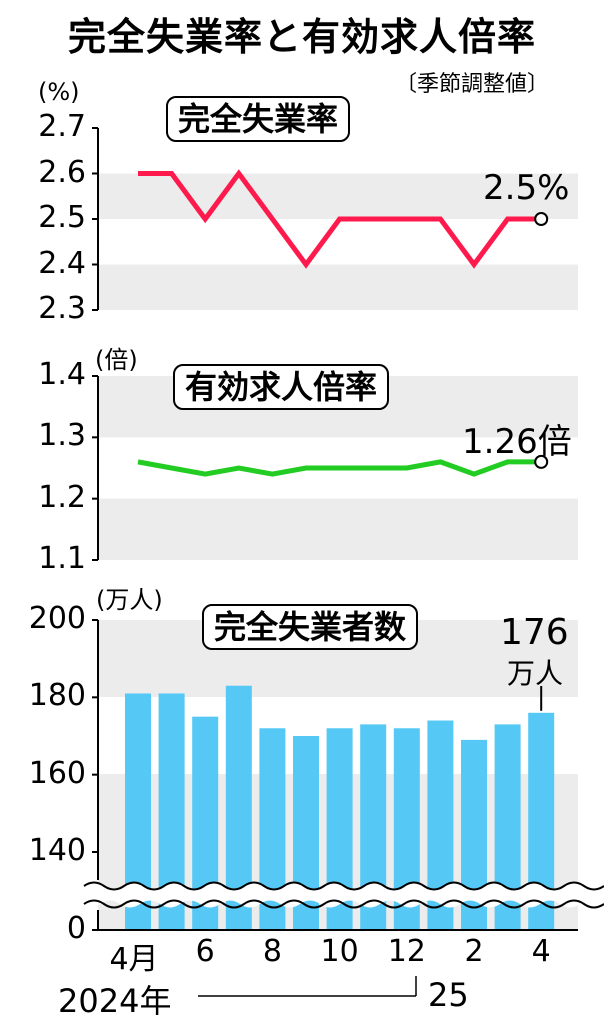 Image resolution: width=604 pixels, height=1024 pixels. I want to click on unemployment-rate-y-tick-label: 2.3, so click(62, 308).